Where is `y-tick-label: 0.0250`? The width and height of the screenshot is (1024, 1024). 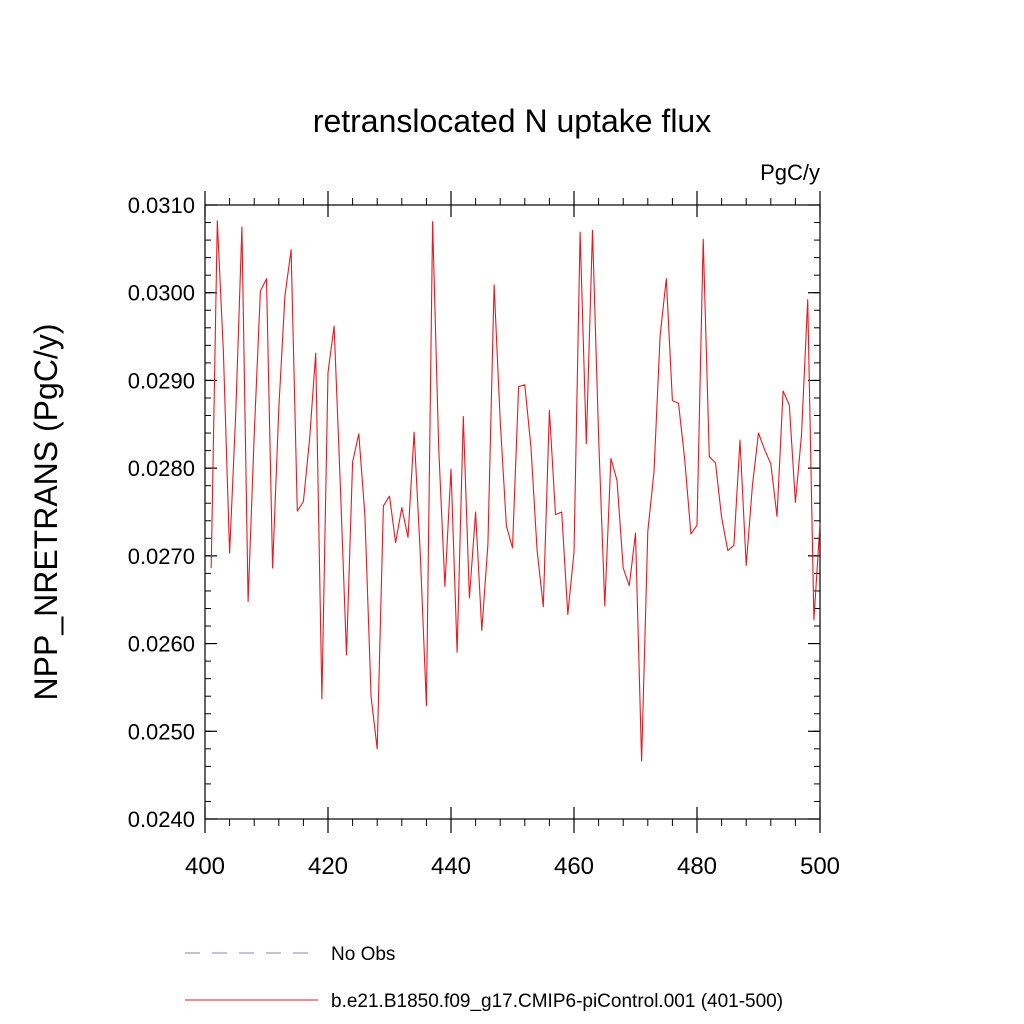 y-tick-label: 0.0250 is located at coordinates (161, 731).